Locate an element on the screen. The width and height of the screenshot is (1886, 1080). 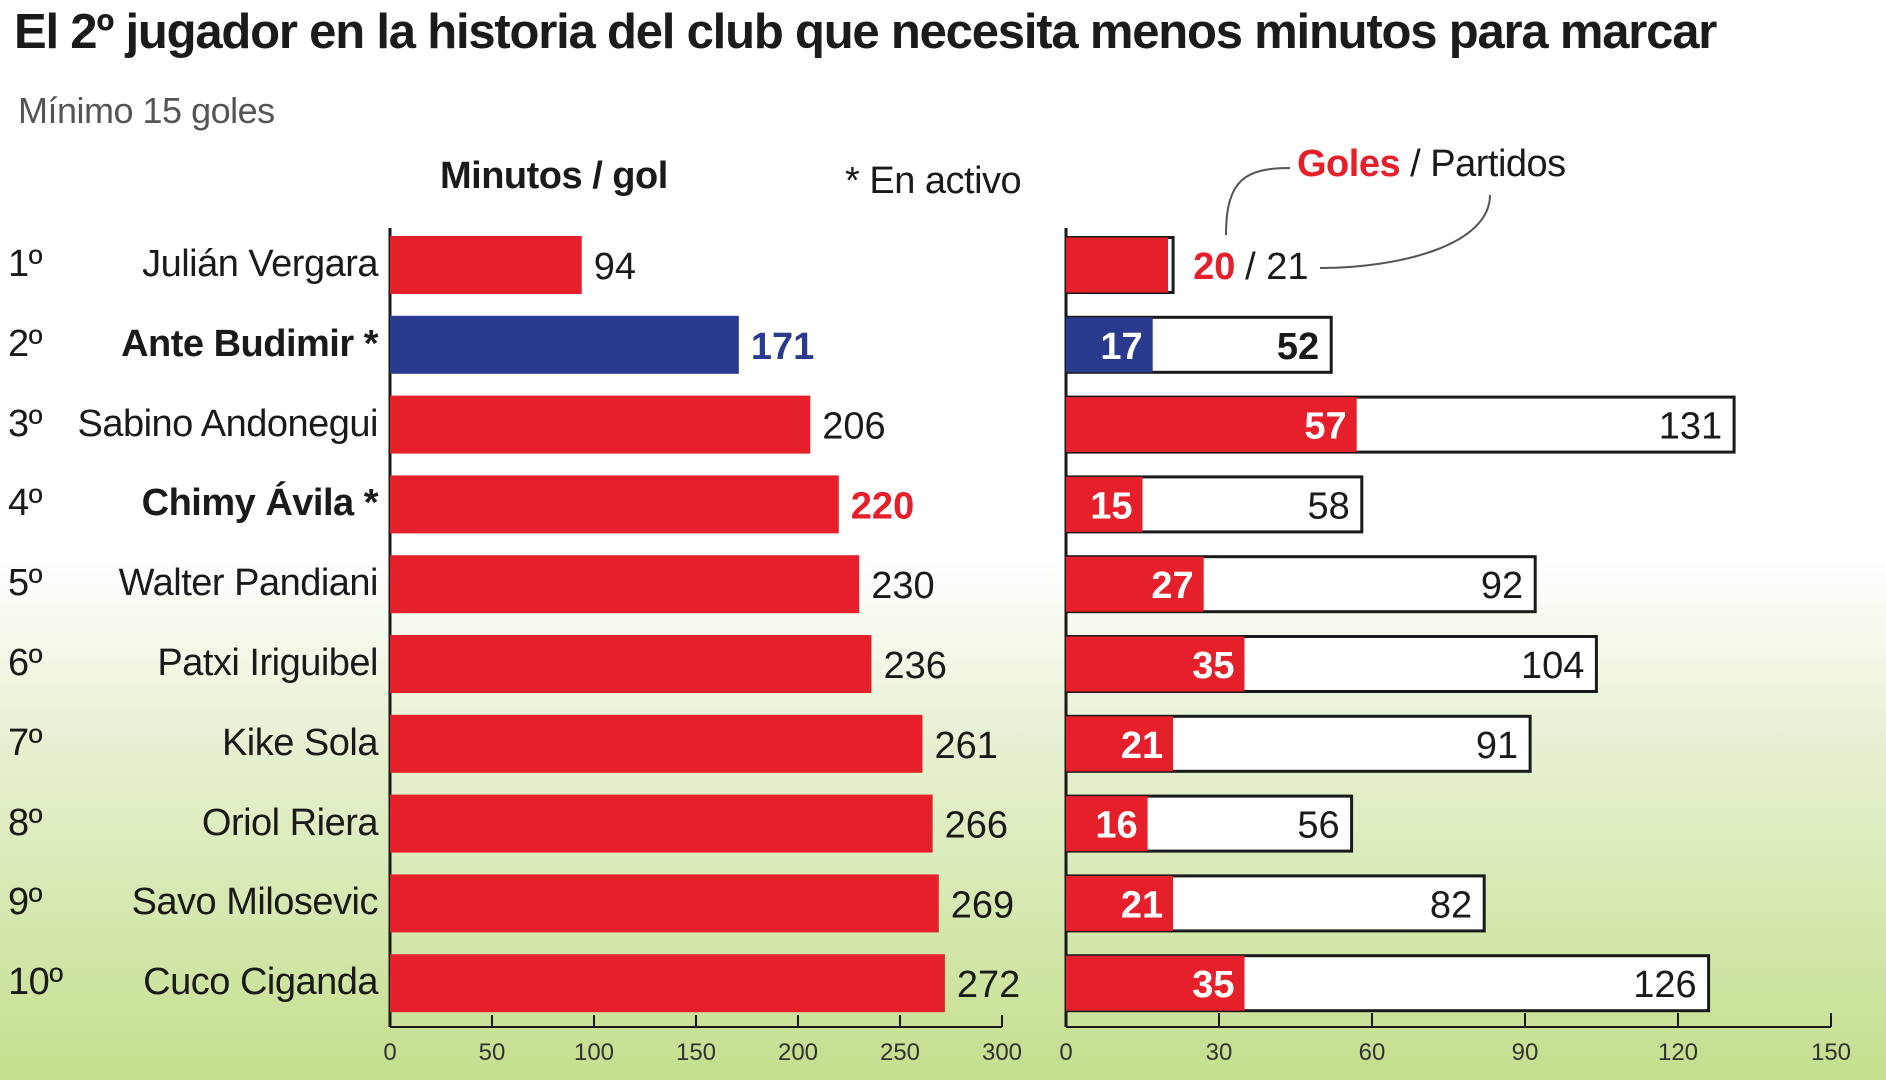
player-name: Cuco Ciganda is located at coordinates (260, 982).